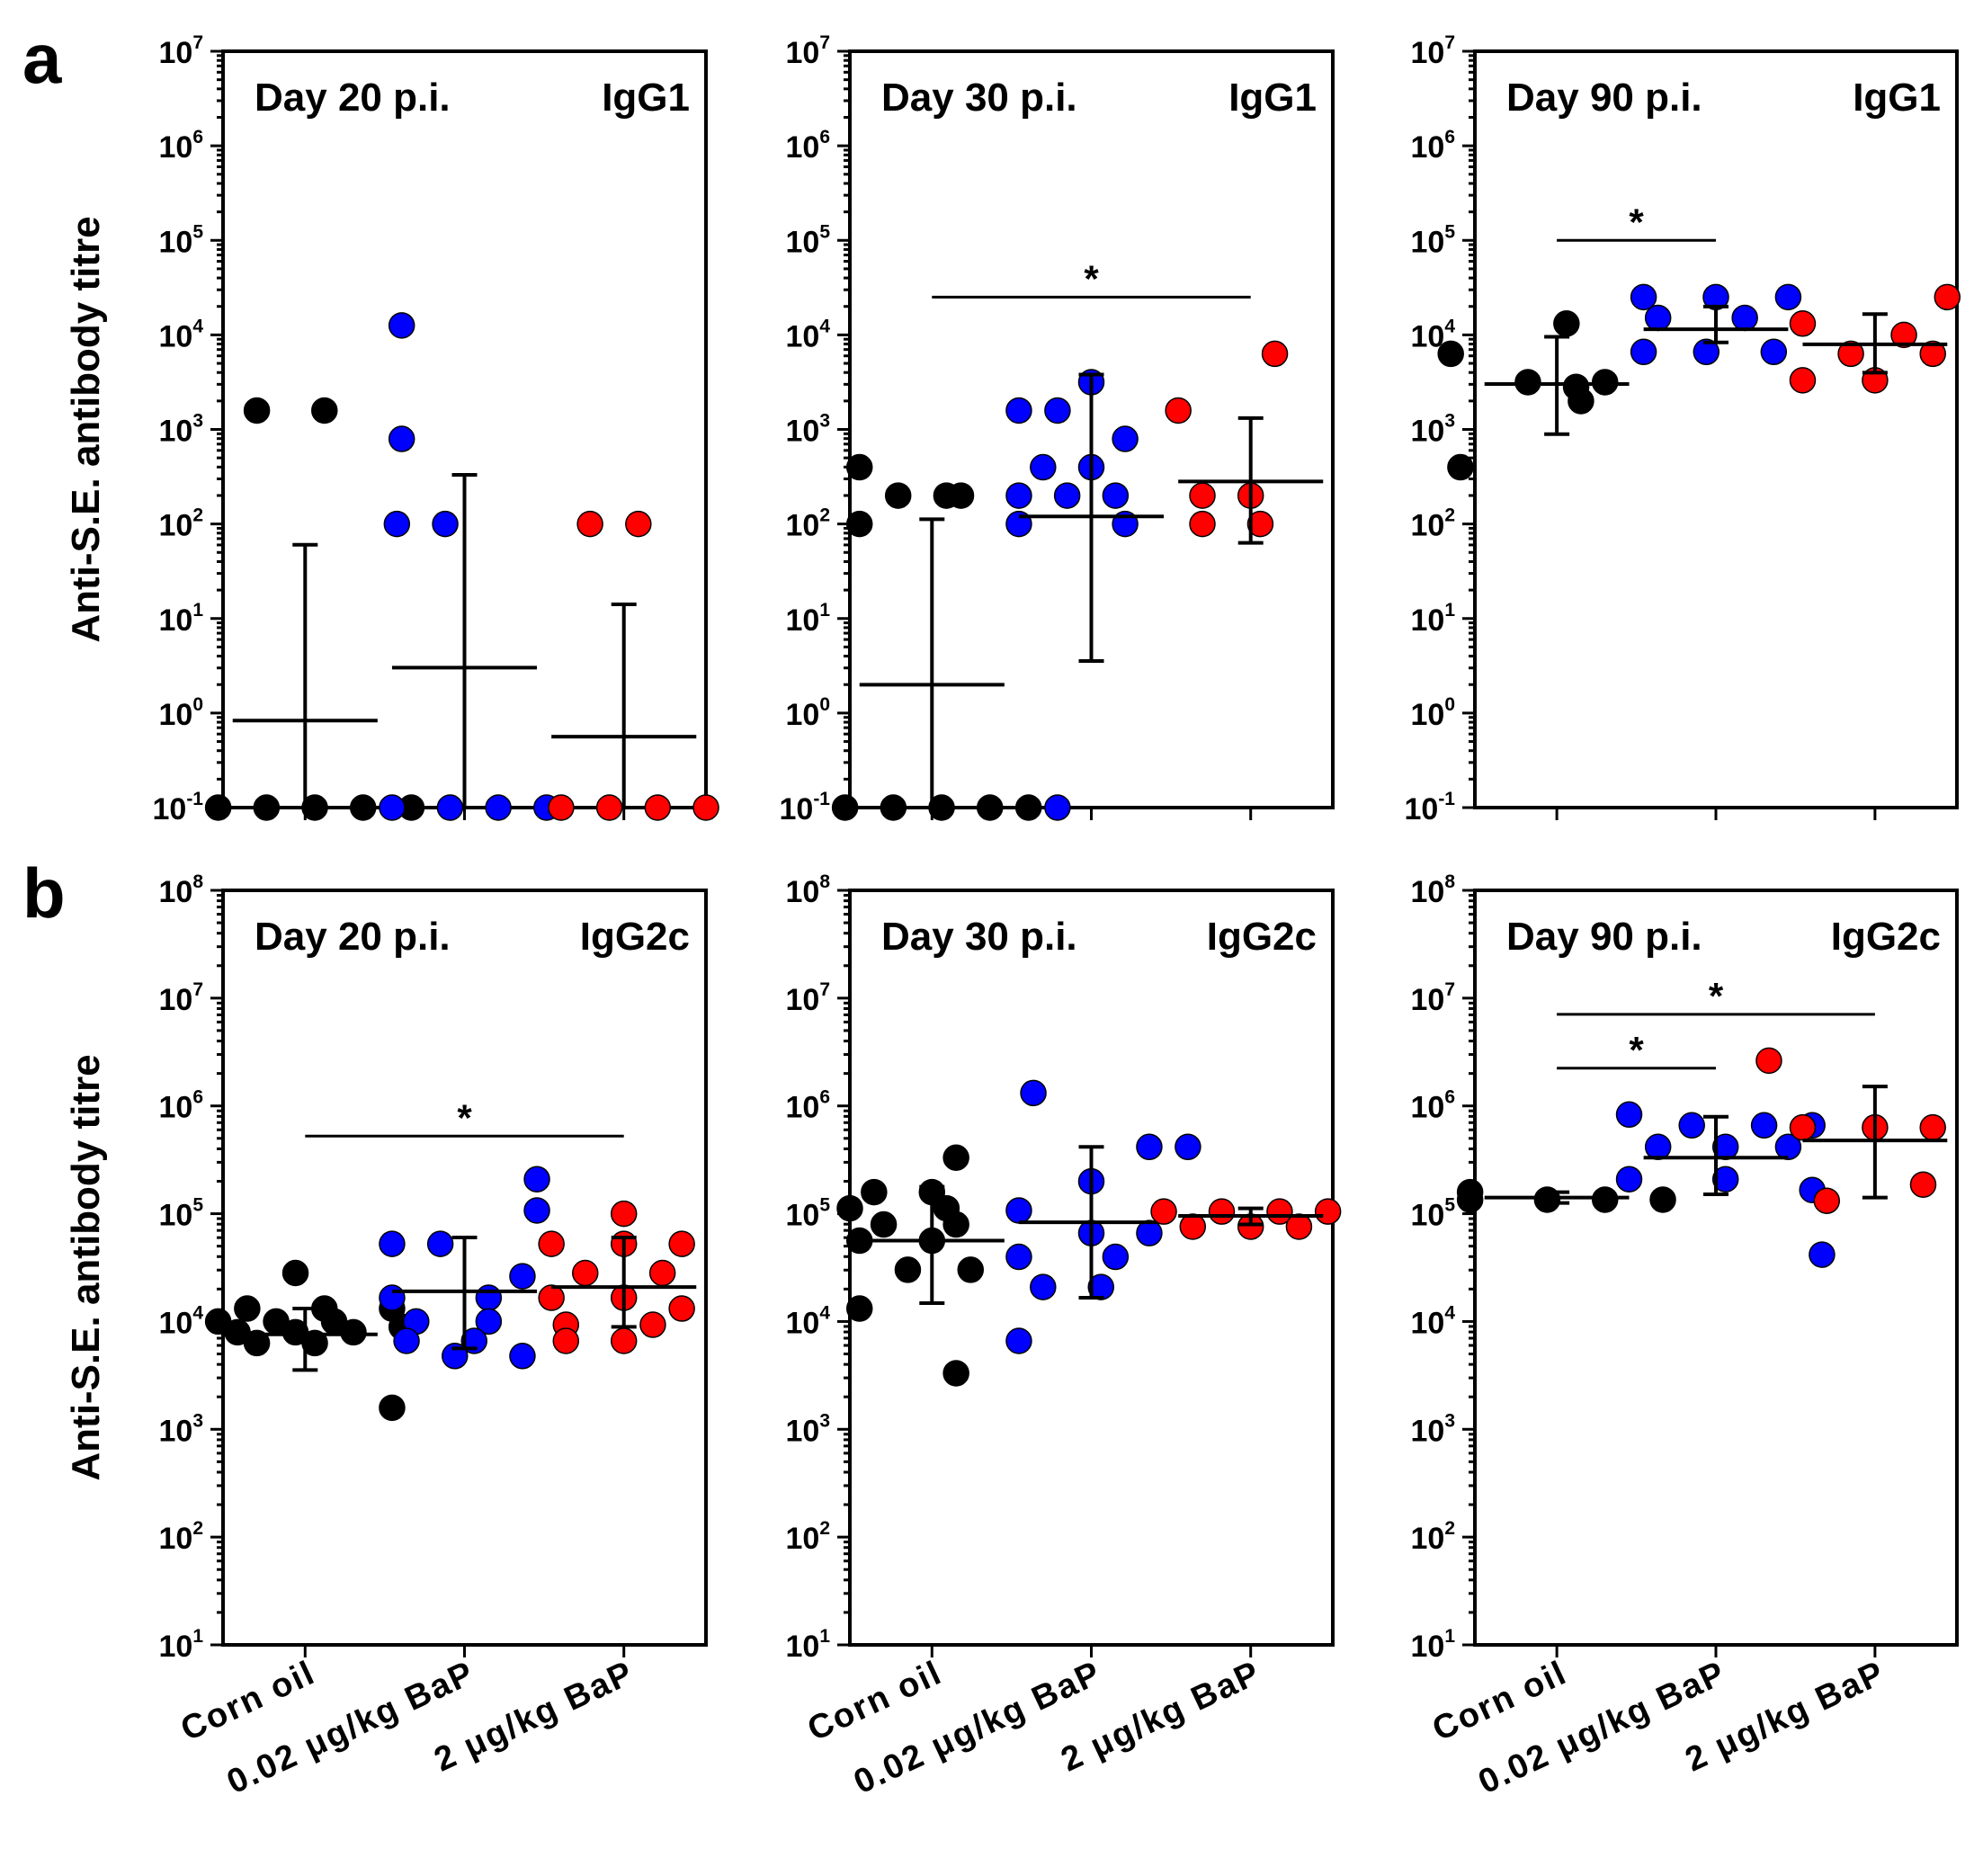  Describe the element at coordinates (86, 1267) in the screenshot. I see `y-axis-label: Anti-S.E. antibody titre` at that location.